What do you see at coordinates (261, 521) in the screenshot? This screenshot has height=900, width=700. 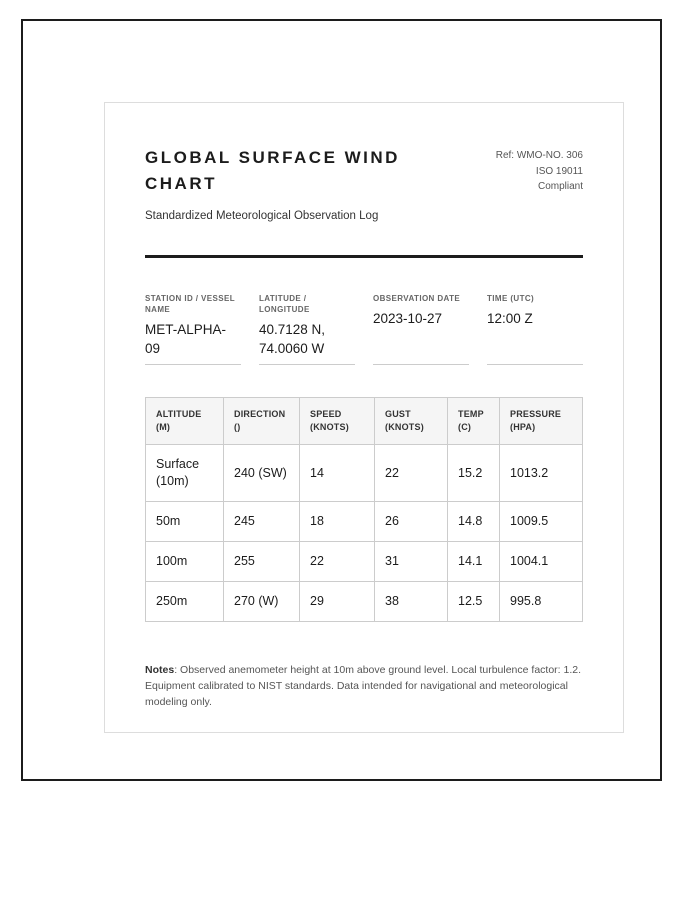 I see `data-cell: 245` at bounding box center [261, 521].